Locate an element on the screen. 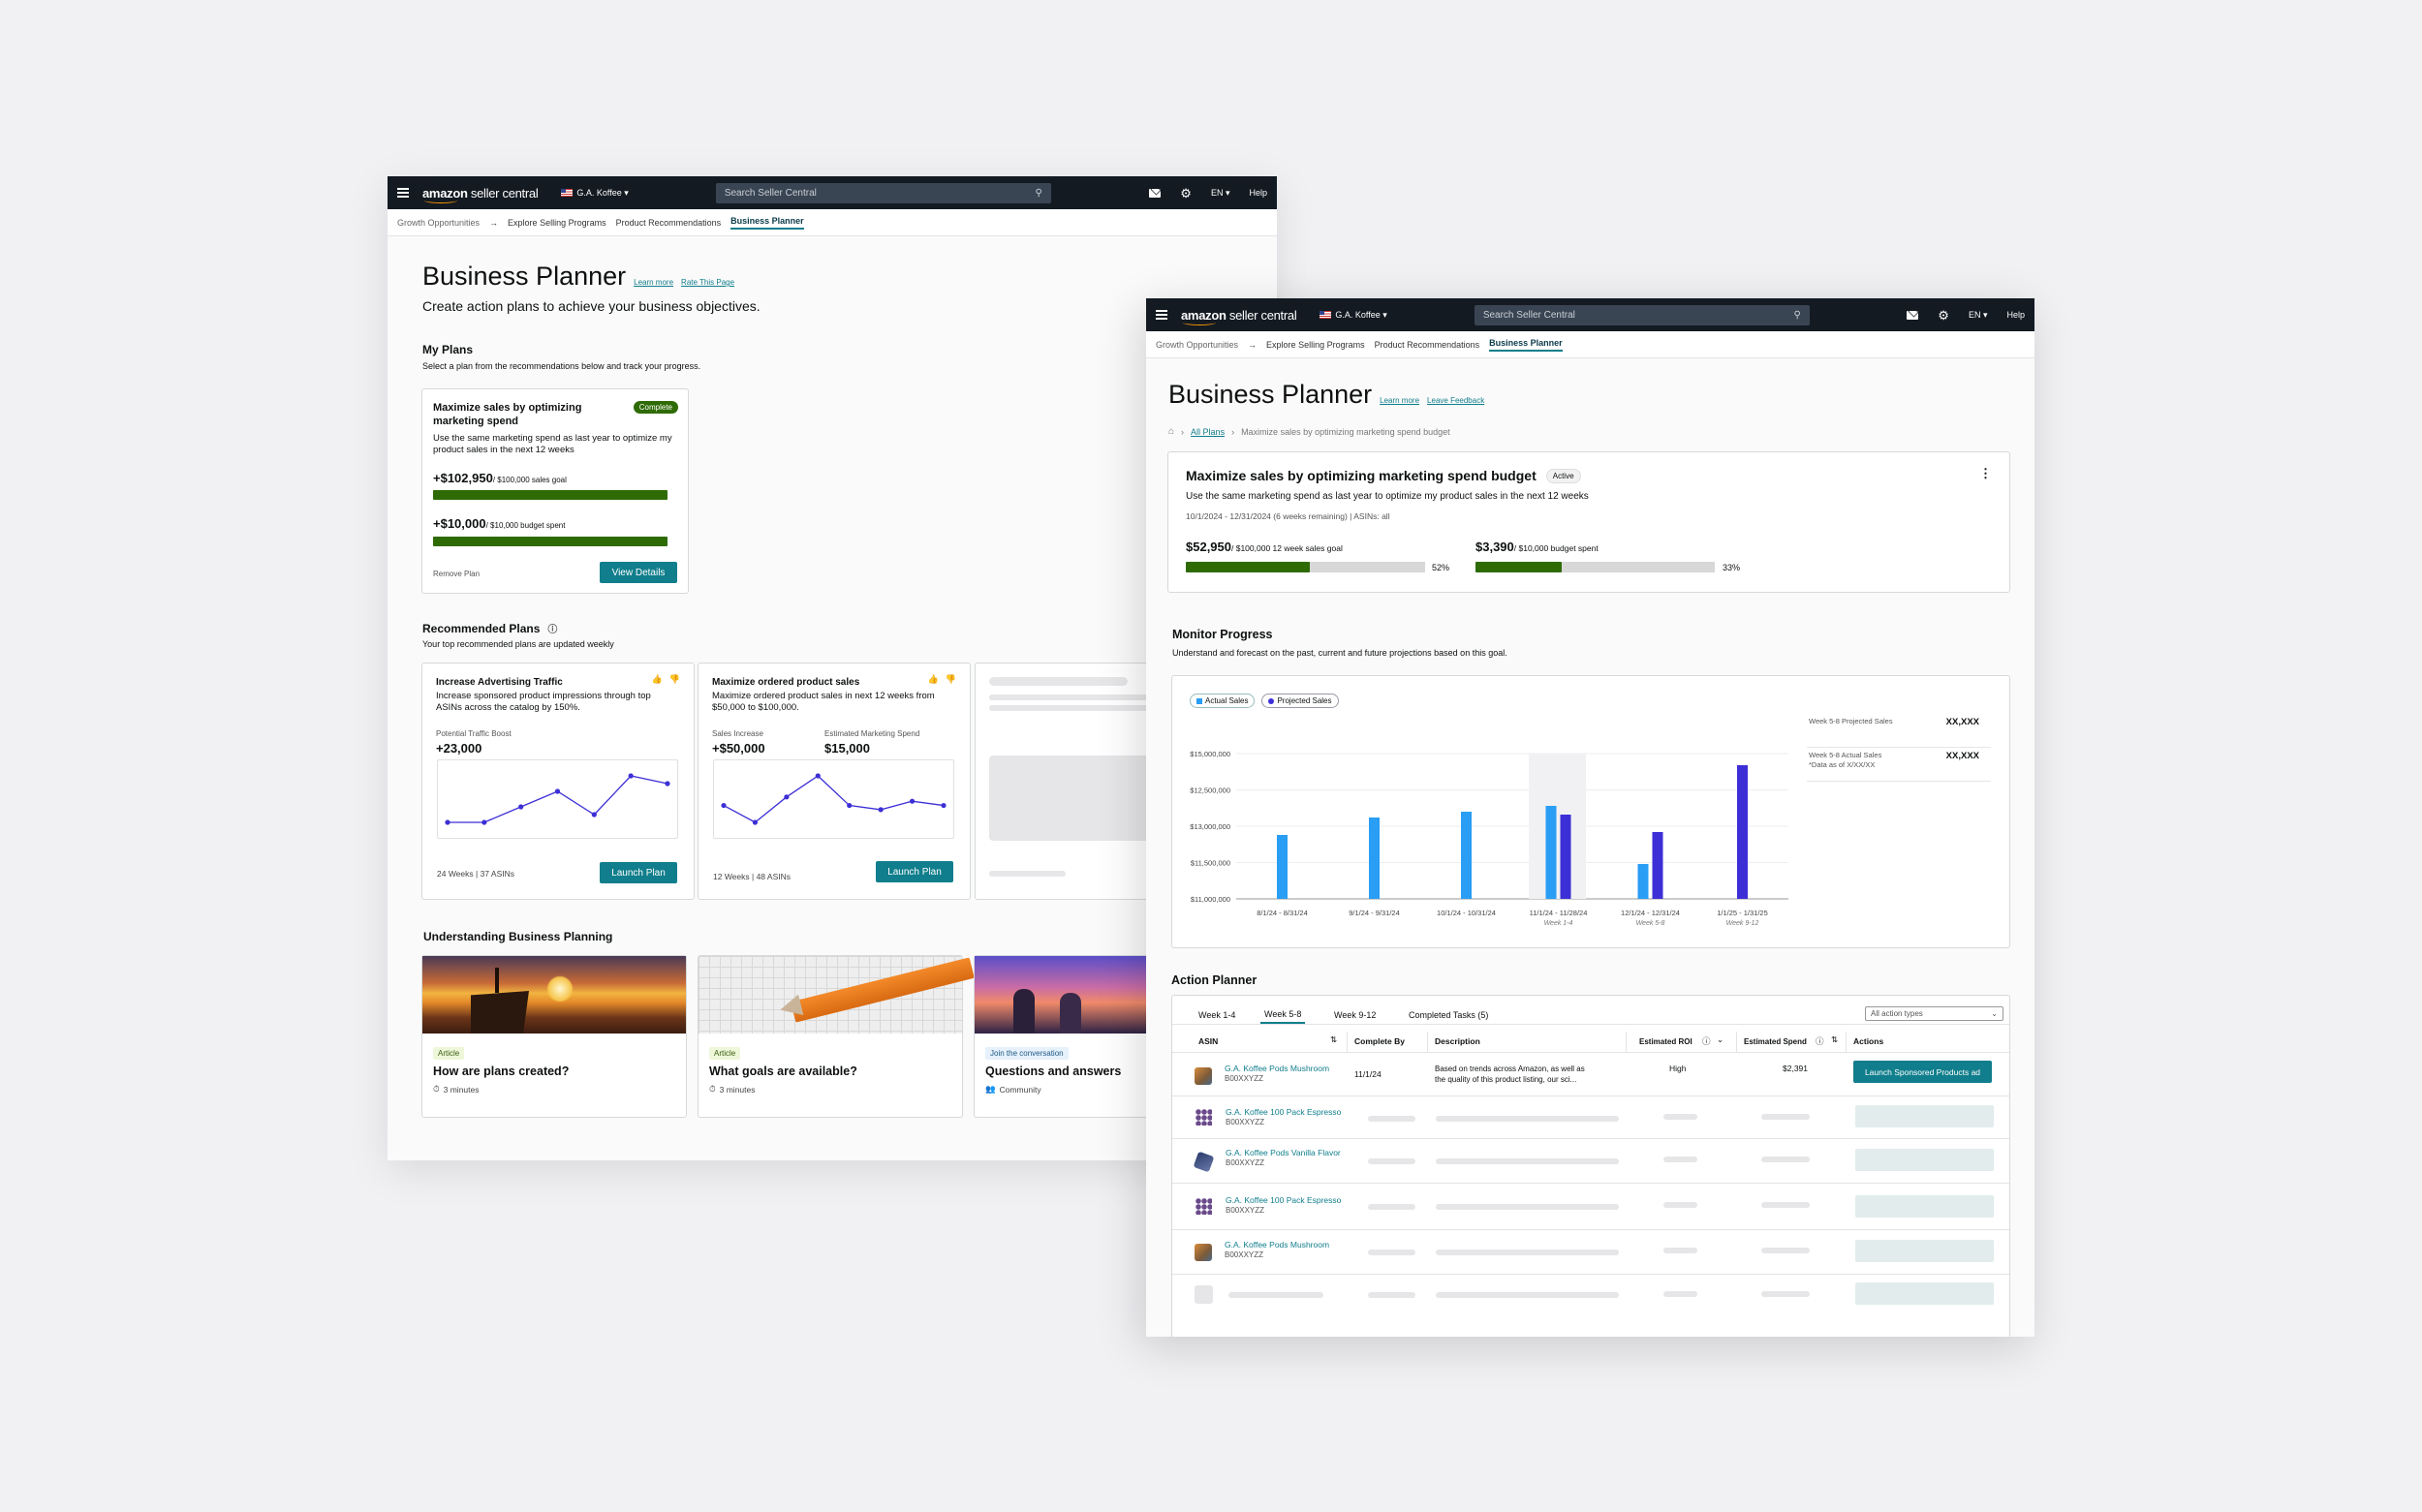 The width and height of the screenshot is (2422, 1512). article-title: What goals are available? is located at coordinates (783, 1072).